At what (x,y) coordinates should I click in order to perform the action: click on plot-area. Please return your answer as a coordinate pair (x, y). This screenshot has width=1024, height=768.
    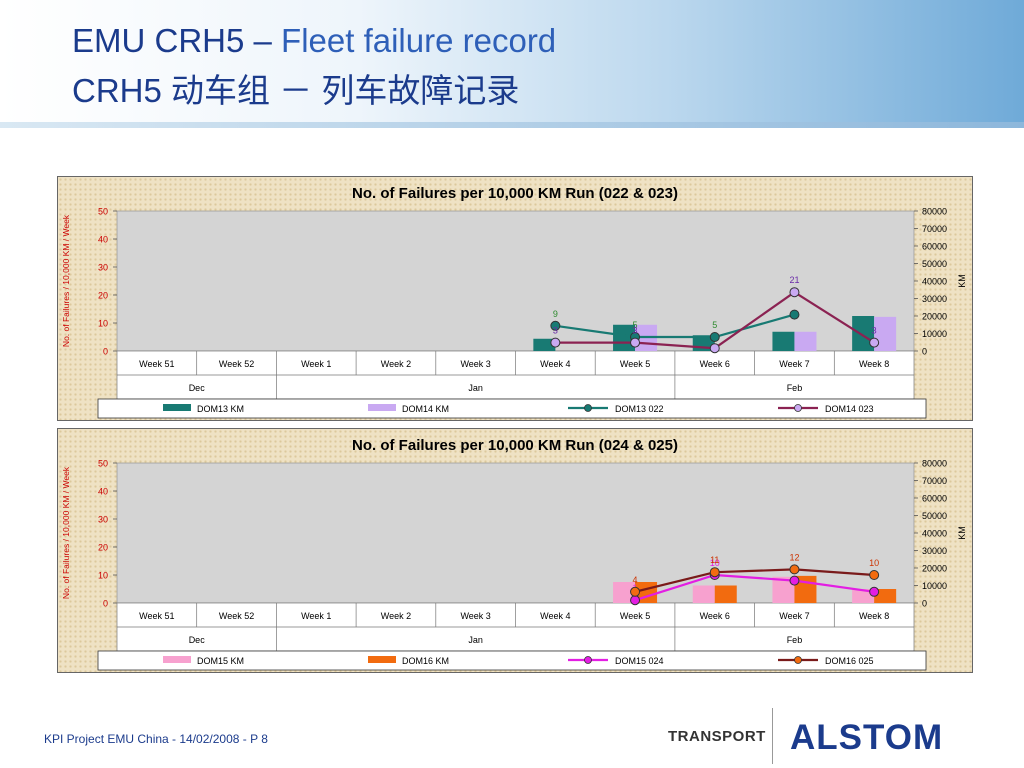
    Looking at the image, I should click on (515, 281).